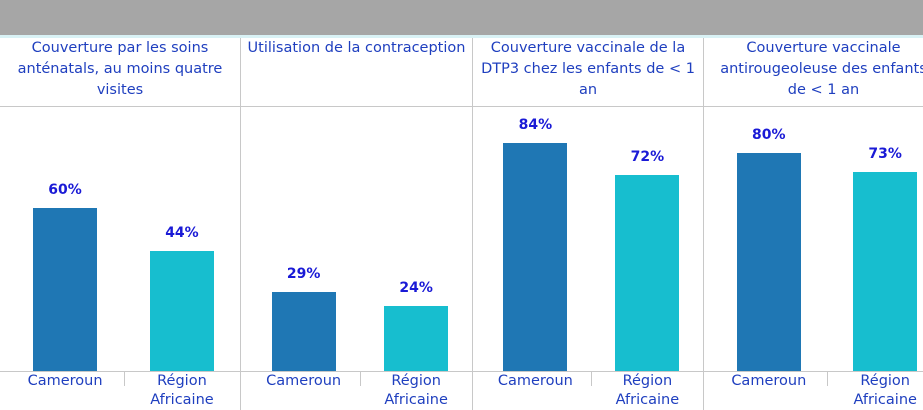  Describe the element at coordinates (647, 157) in the screenshot. I see `value-label: 72%` at that location.